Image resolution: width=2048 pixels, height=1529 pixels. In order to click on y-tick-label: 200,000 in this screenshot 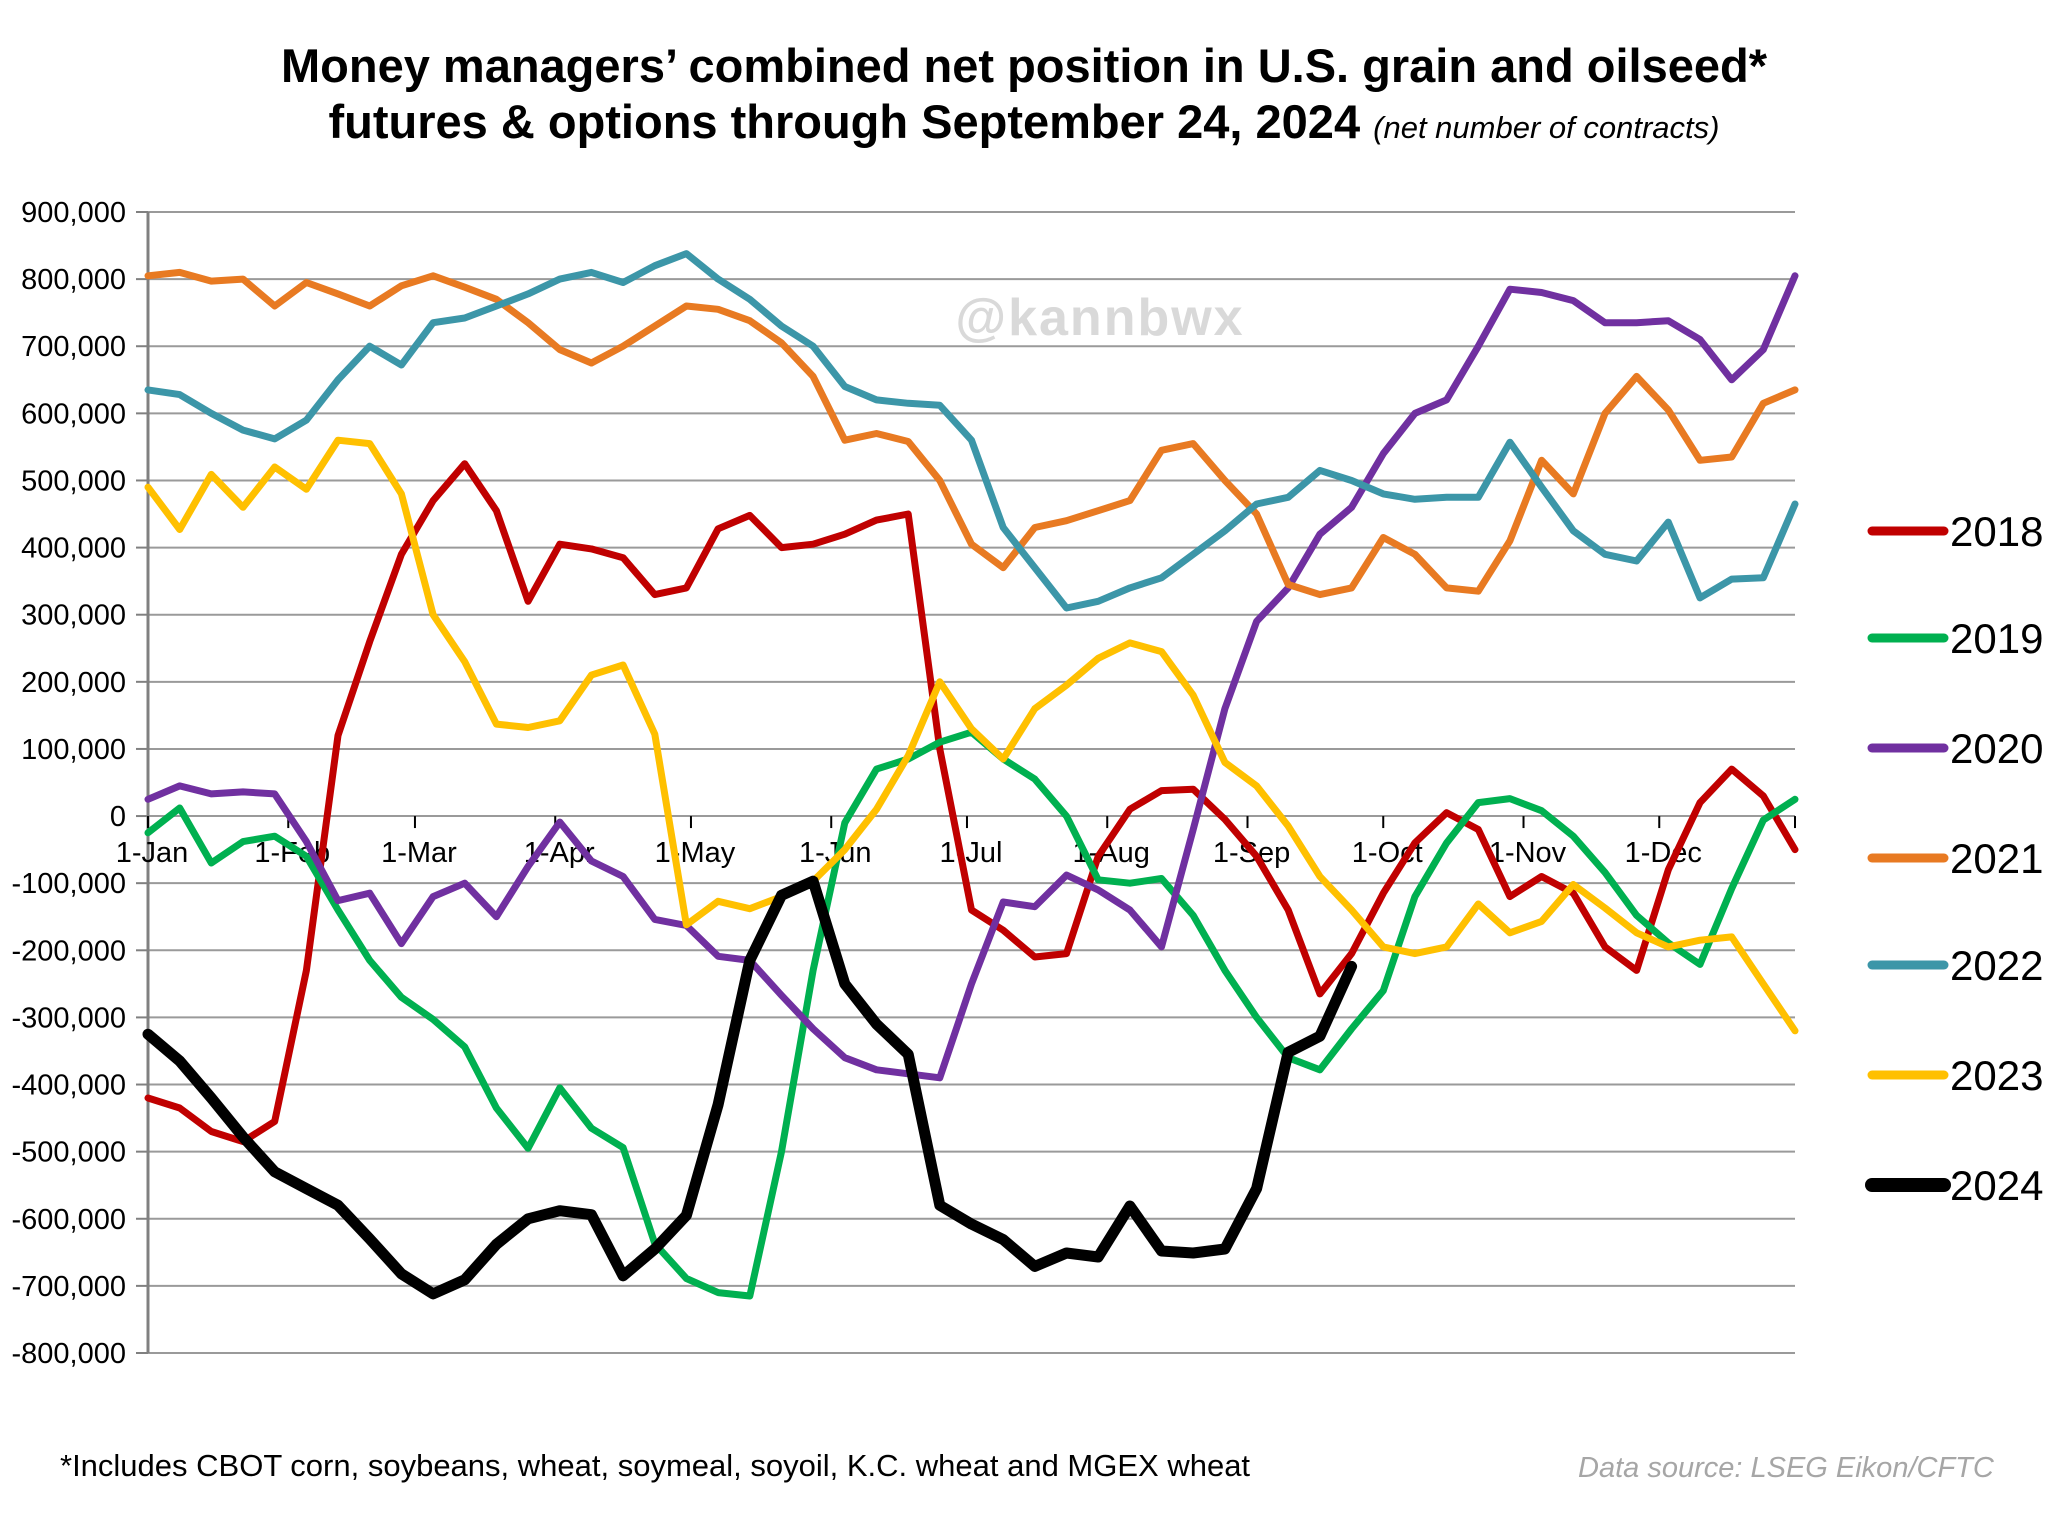, I will do `click(73, 683)`.